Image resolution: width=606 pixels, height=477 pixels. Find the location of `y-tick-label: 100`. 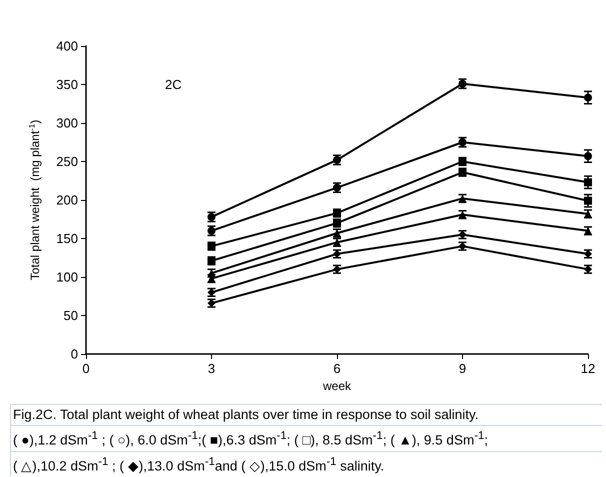

y-tick-label: 100 is located at coordinates (67, 277).